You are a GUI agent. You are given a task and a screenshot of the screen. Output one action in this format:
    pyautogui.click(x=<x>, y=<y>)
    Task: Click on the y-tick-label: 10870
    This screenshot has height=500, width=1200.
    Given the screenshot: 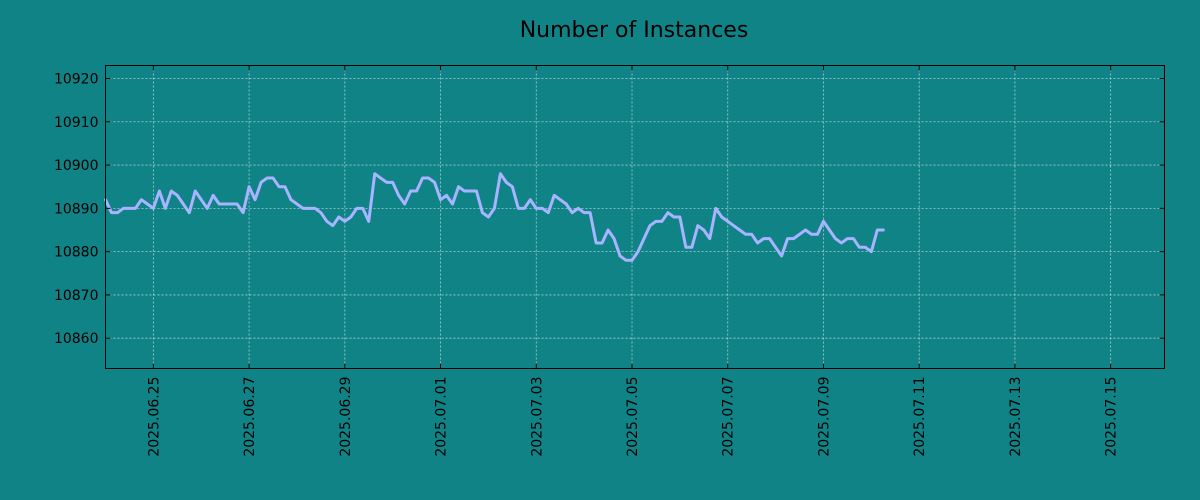 What is the action you would take?
    pyautogui.click(x=76, y=296)
    